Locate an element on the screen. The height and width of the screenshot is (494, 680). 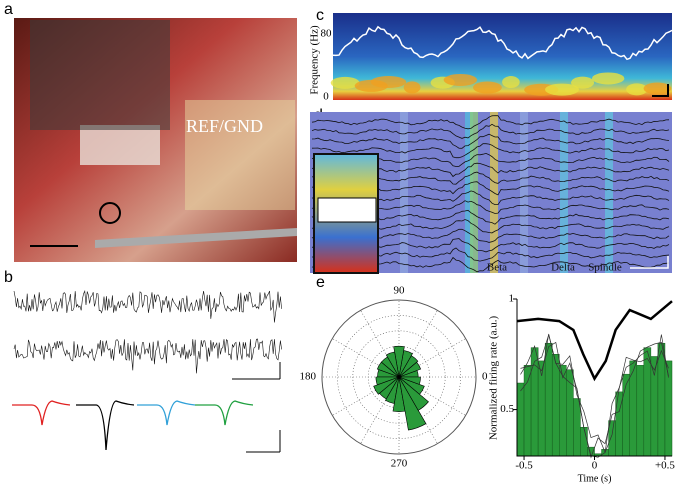
panel-label: e is located at coordinates (320, 282).